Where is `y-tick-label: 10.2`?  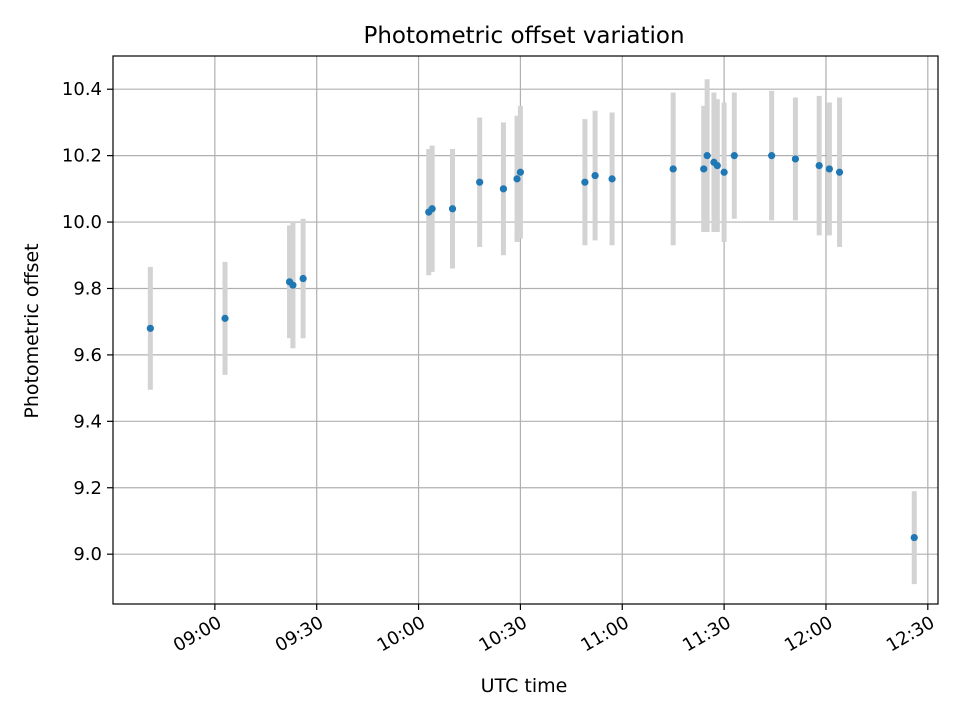 y-tick-label: 10.2 is located at coordinates (82, 156).